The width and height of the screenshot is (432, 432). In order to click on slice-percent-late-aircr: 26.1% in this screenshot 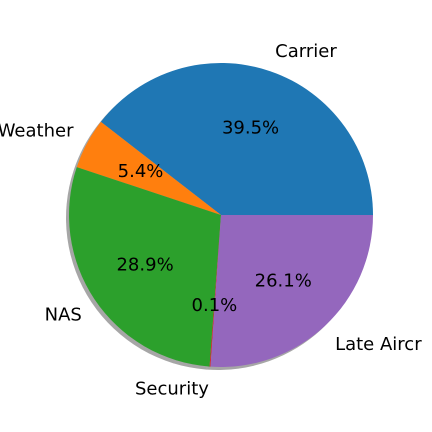, I will do `click(283, 281)`.